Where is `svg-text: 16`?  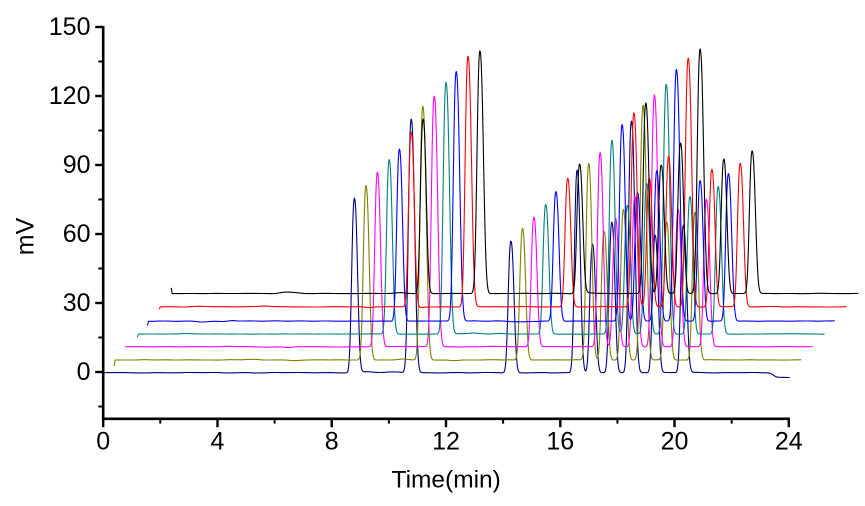
svg-text: 16 is located at coordinates (560, 442).